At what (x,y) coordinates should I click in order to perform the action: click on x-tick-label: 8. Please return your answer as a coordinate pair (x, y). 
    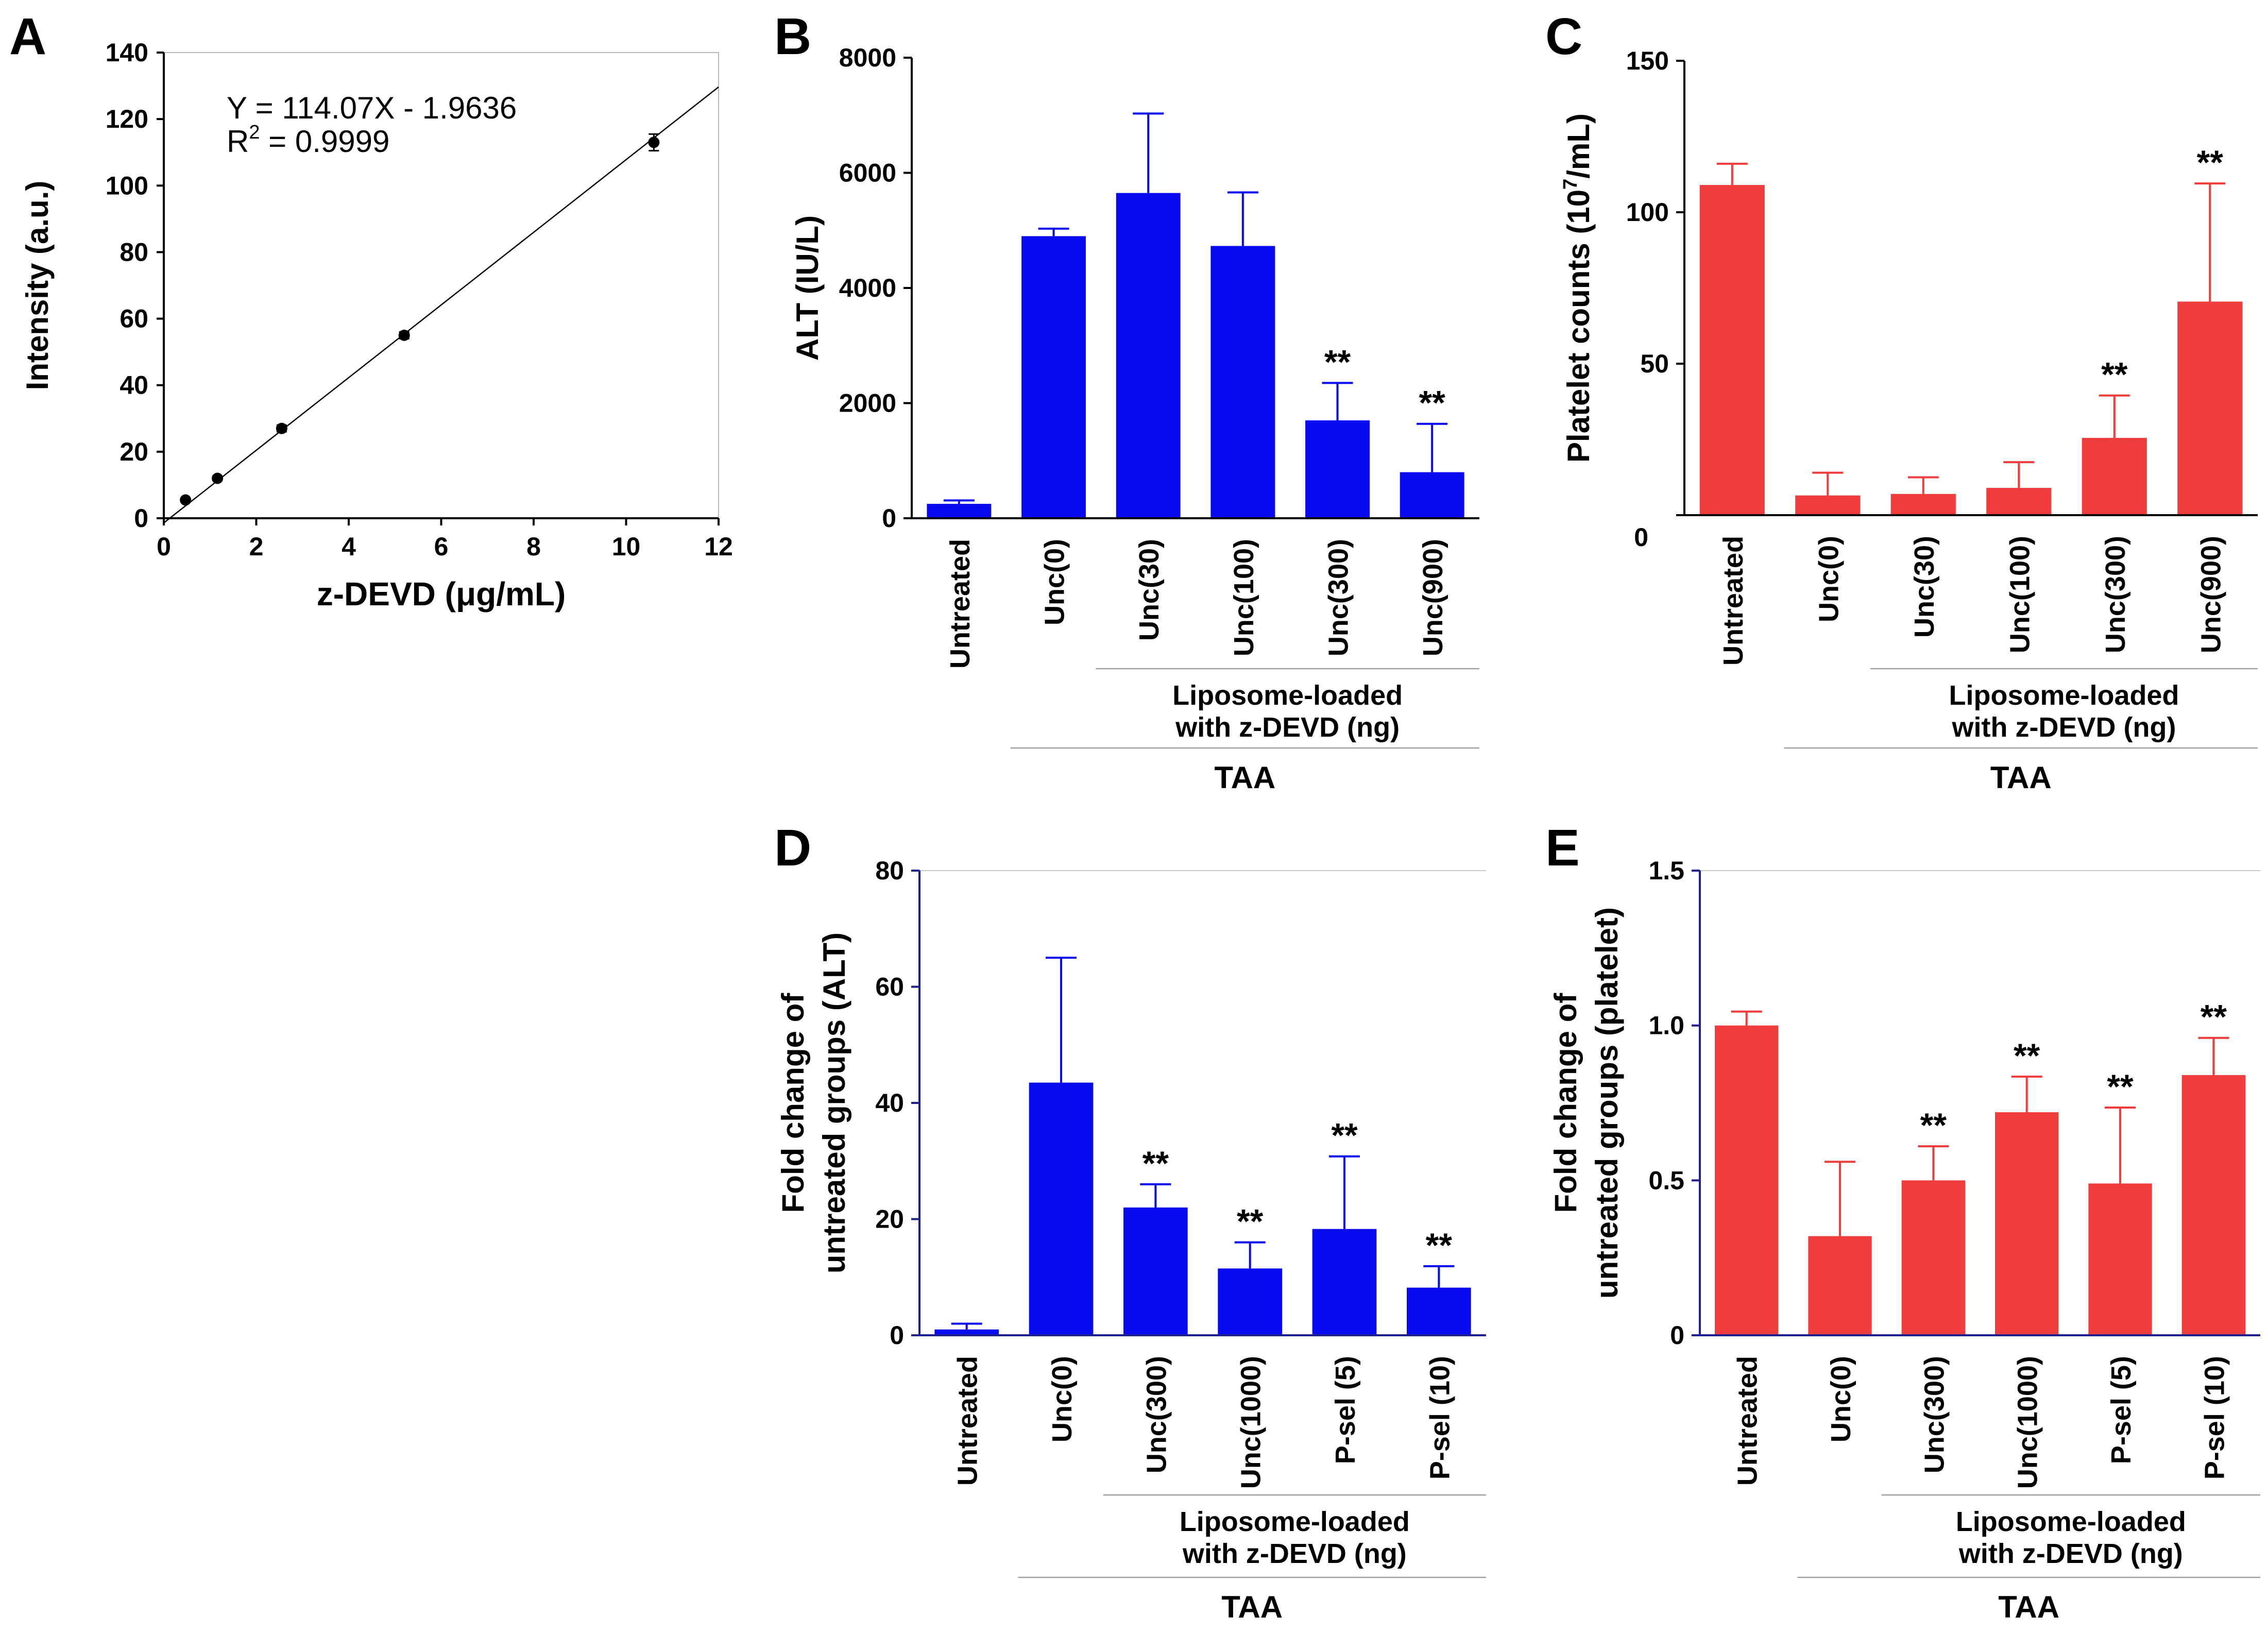
    Looking at the image, I should click on (533, 546).